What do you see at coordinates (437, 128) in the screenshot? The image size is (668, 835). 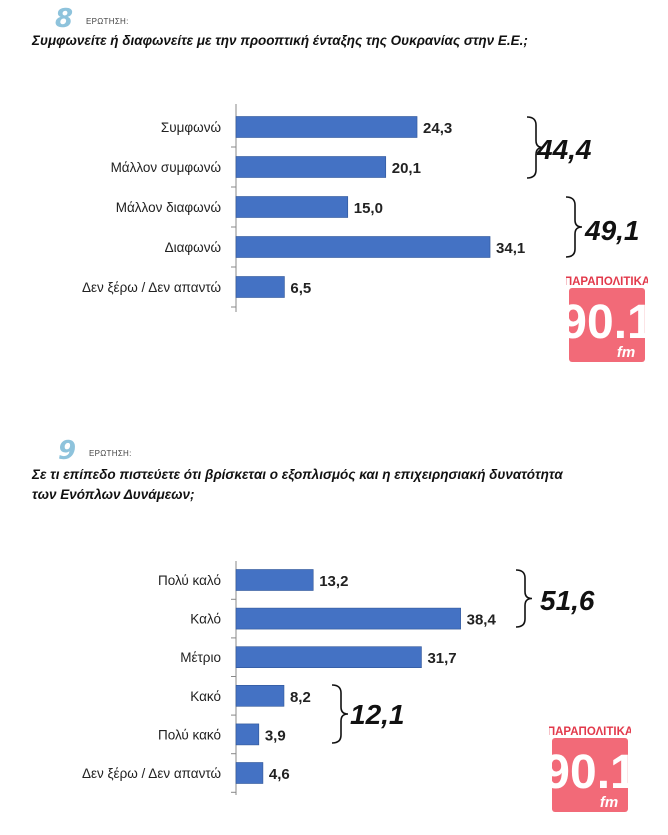 I see `value-label: 24,3` at bounding box center [437, 128].